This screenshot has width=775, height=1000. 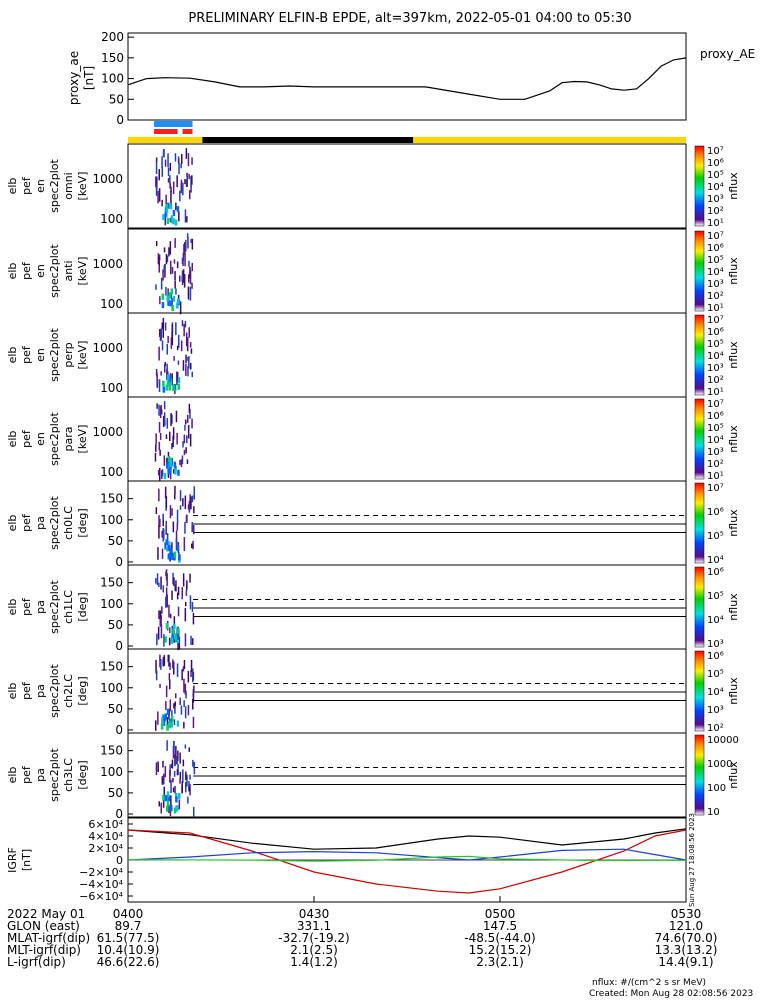 What do you see at coordinates (111, 772) in the screenshot?
I see `pa-panel-ch3LC-y-tick: 100` at bounding box center [111, 772].